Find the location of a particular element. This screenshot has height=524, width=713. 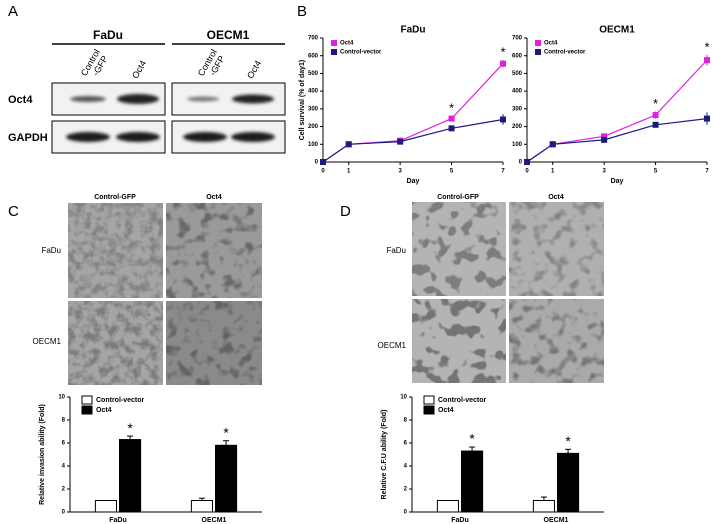

y-tick-label: 500 is located at coordinates (313, 74).